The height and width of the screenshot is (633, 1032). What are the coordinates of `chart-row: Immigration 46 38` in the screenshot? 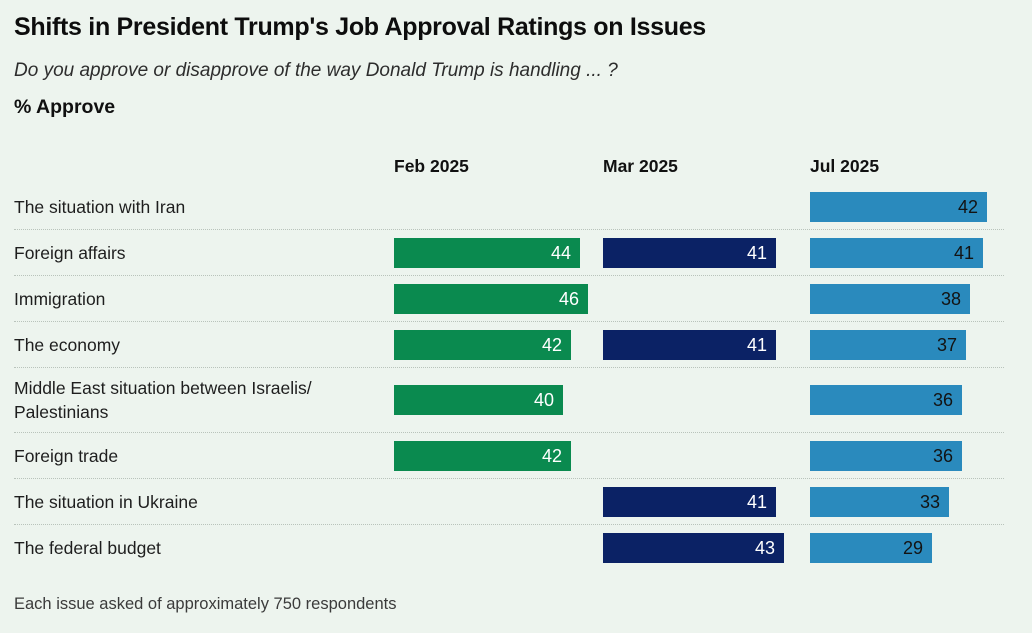 It's located at (509, 299).